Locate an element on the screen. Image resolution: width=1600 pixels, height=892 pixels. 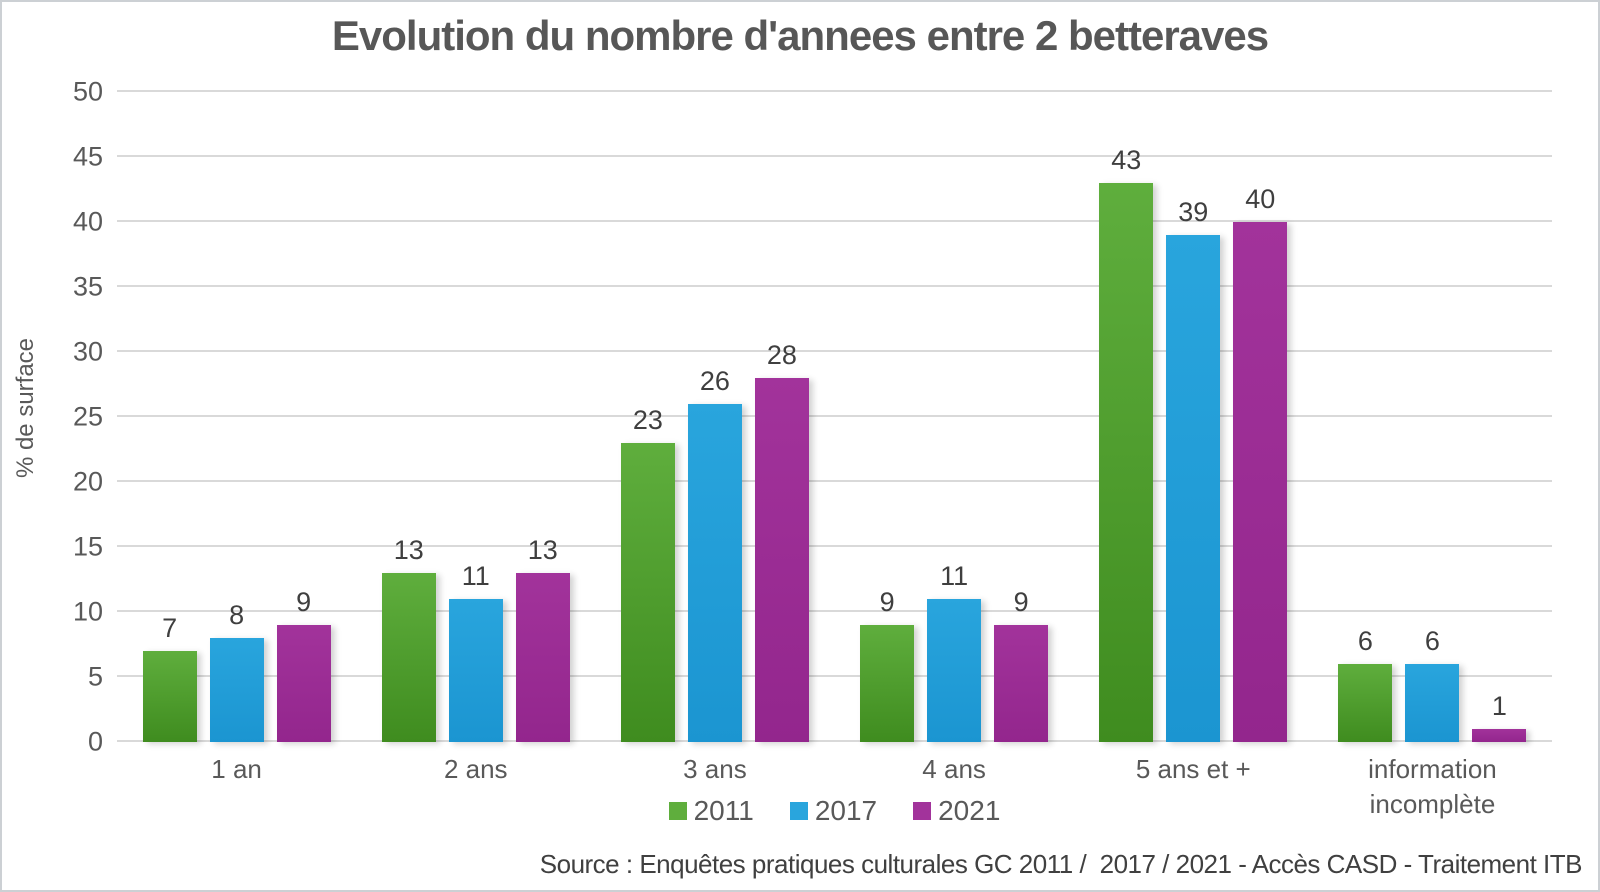
bar-2011: 6 is located at coordinates (1365, 684).